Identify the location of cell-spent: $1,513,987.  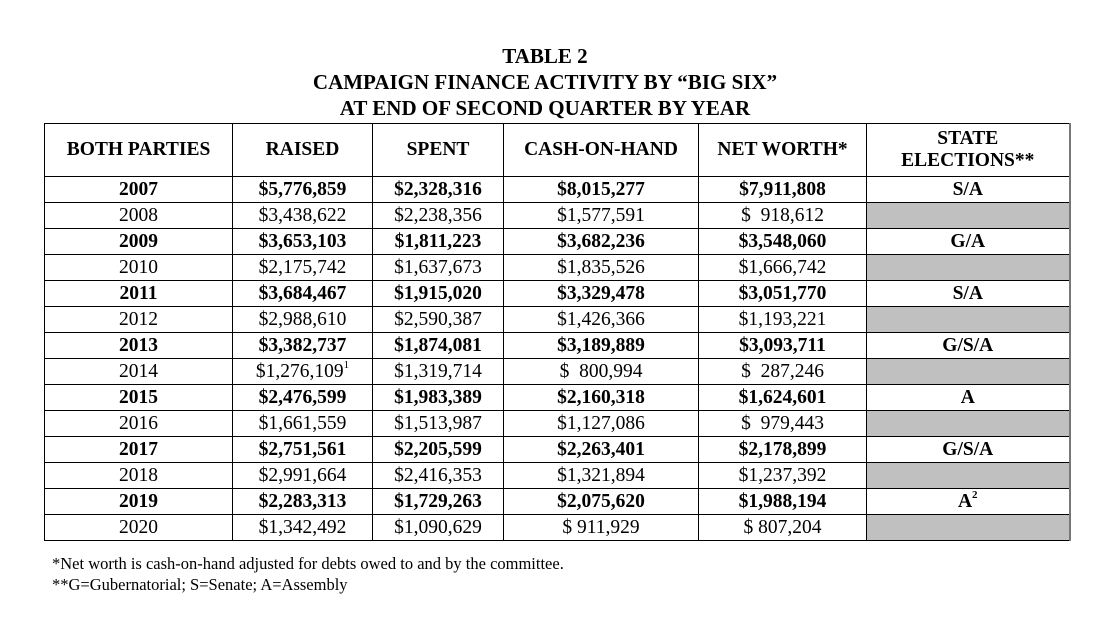
(438, 423).